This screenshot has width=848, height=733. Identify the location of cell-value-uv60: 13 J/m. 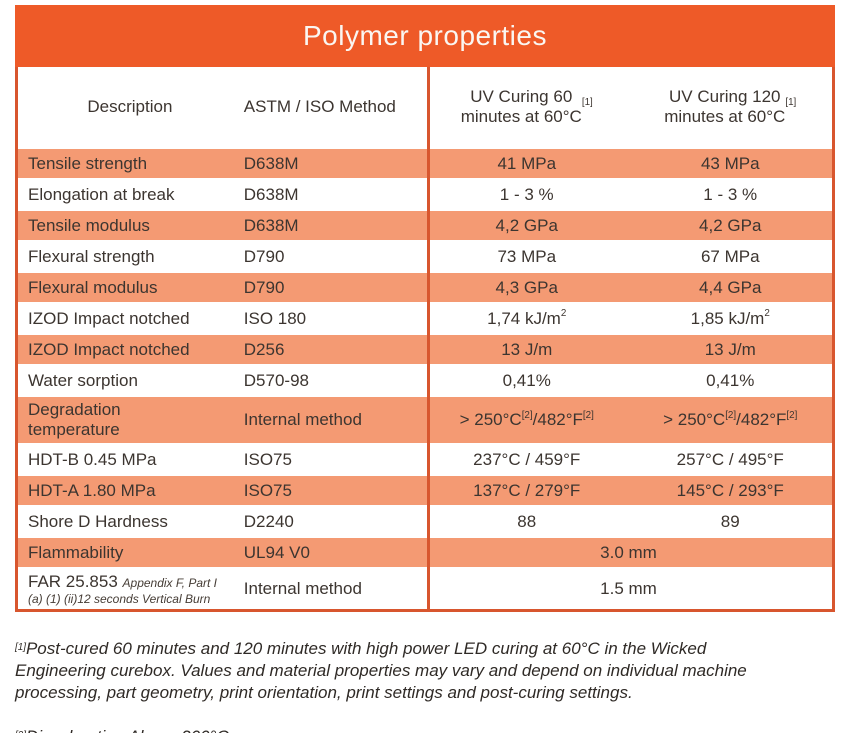
(527, 349).